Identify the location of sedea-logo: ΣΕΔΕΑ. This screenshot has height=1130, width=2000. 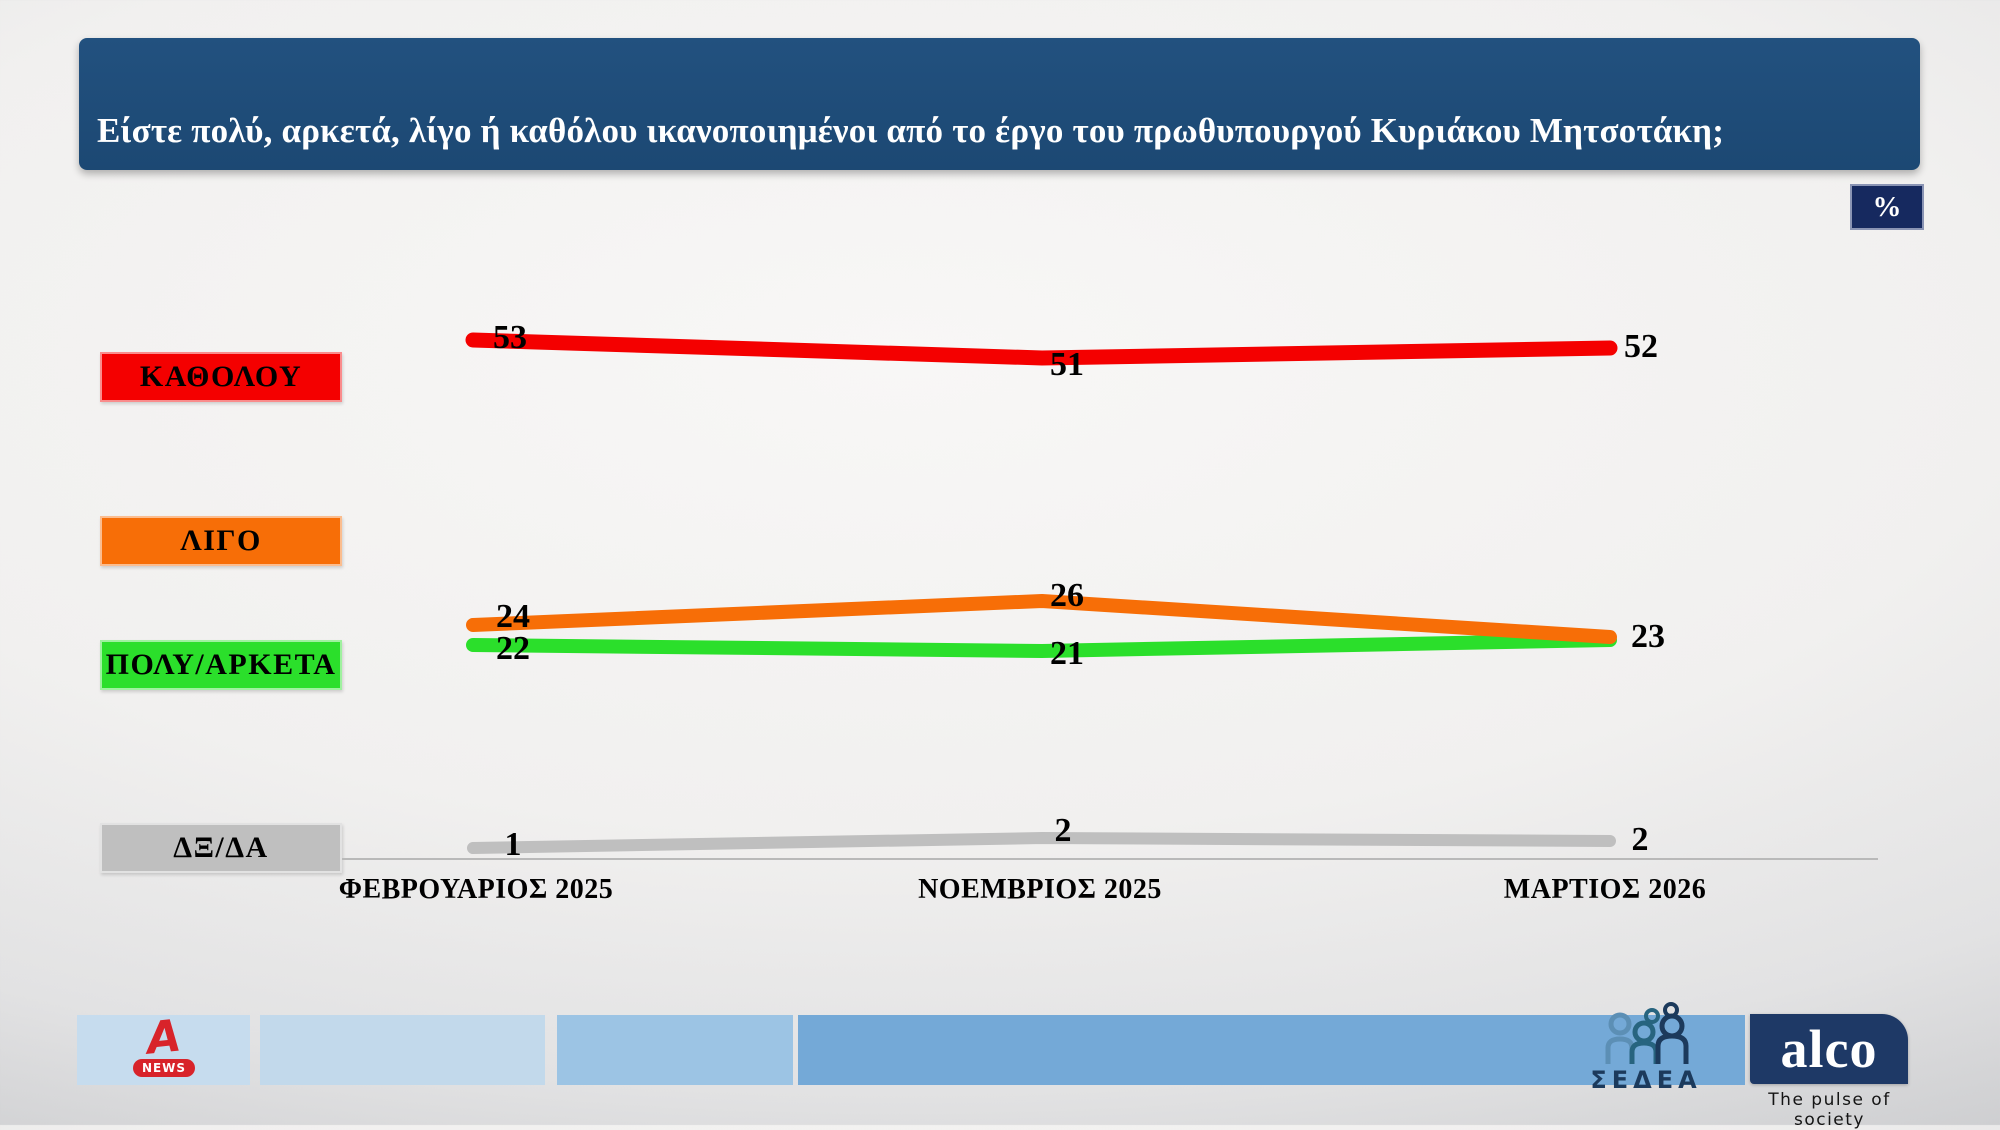
(1646, 1050).